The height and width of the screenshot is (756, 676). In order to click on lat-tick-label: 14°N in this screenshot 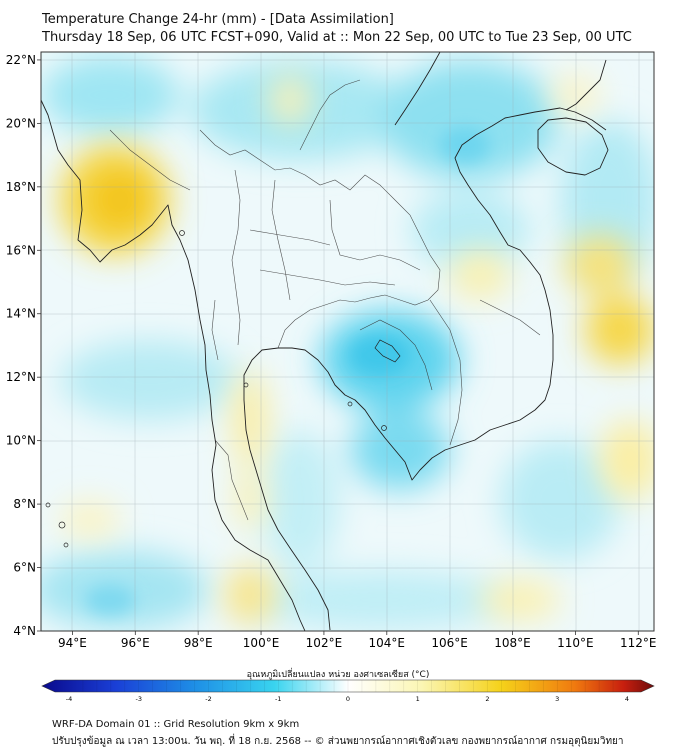, I will do `click(21, 314)`.